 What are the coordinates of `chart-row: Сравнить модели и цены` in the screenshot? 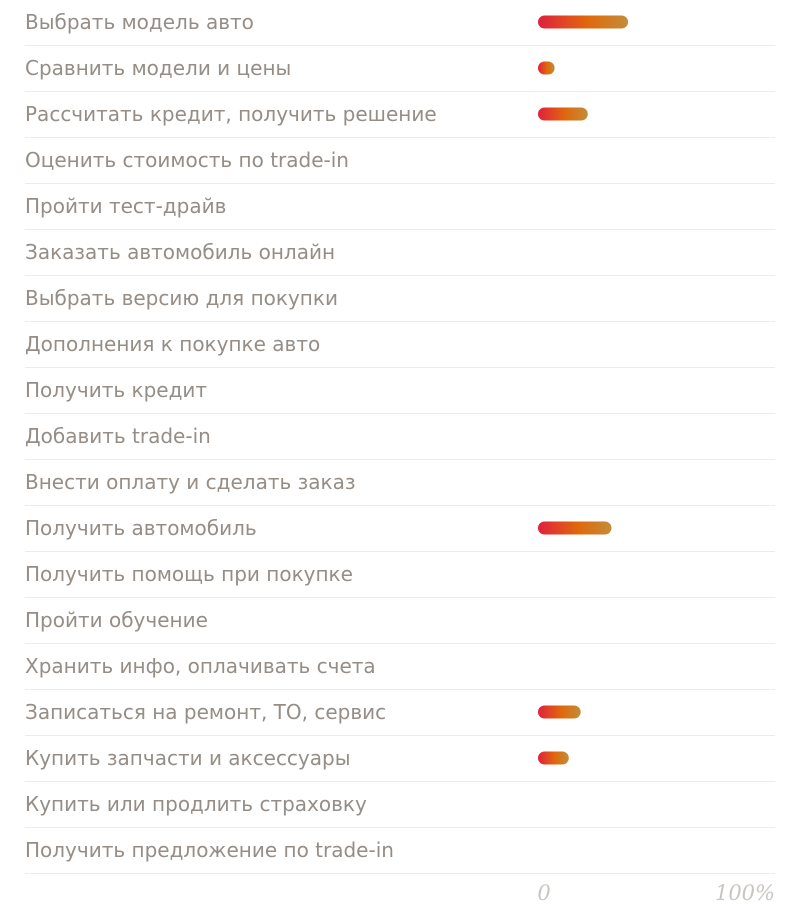 It's located at (400, 74).